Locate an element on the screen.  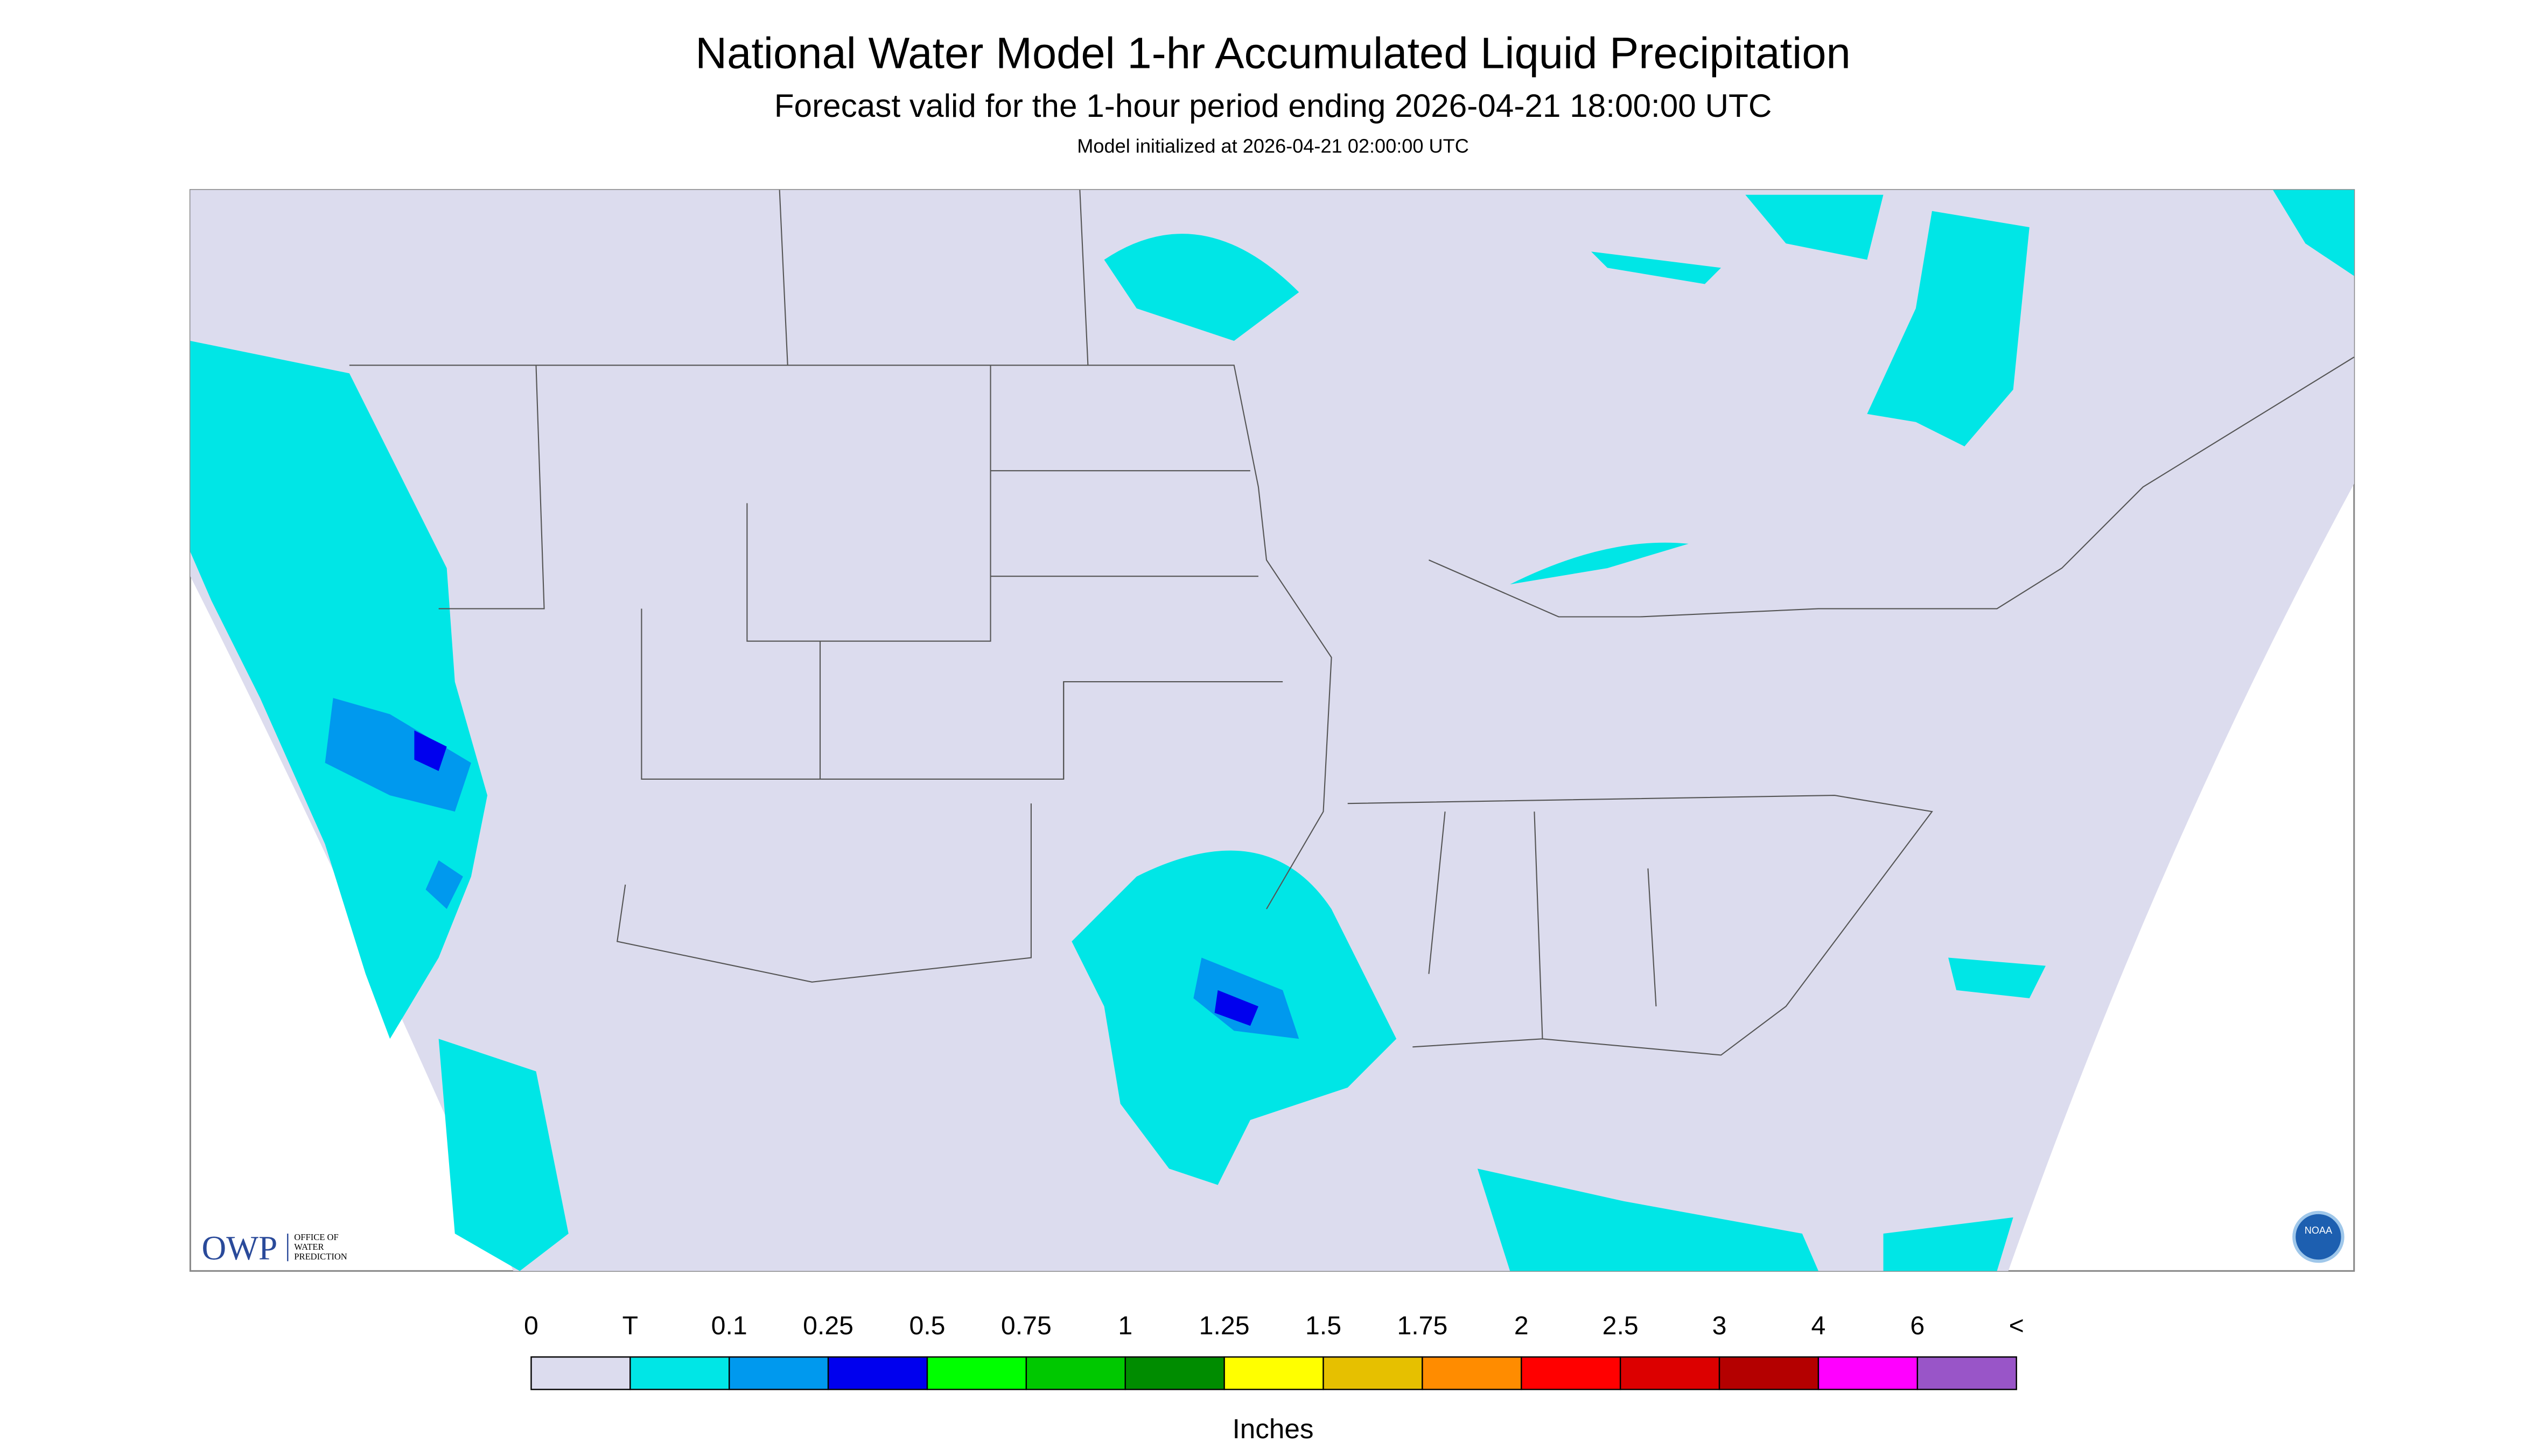
legend-label: 0.25 is located at coordinates (828, 1325).